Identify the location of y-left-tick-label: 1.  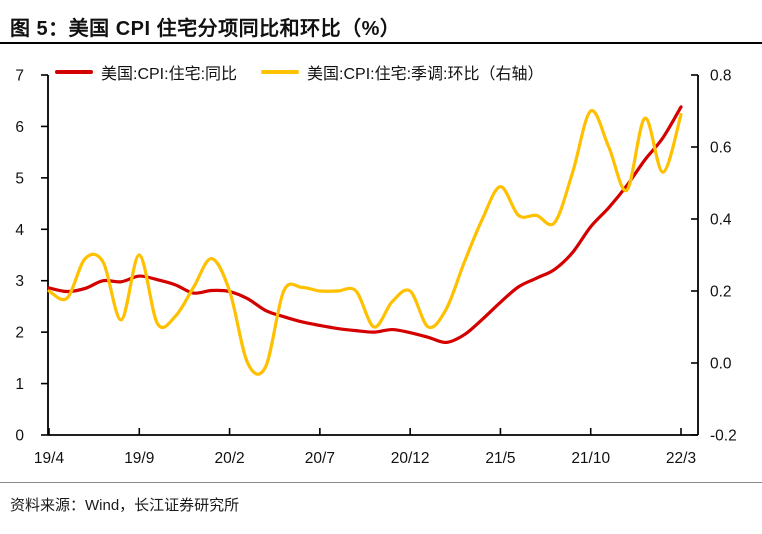
(19, 384).